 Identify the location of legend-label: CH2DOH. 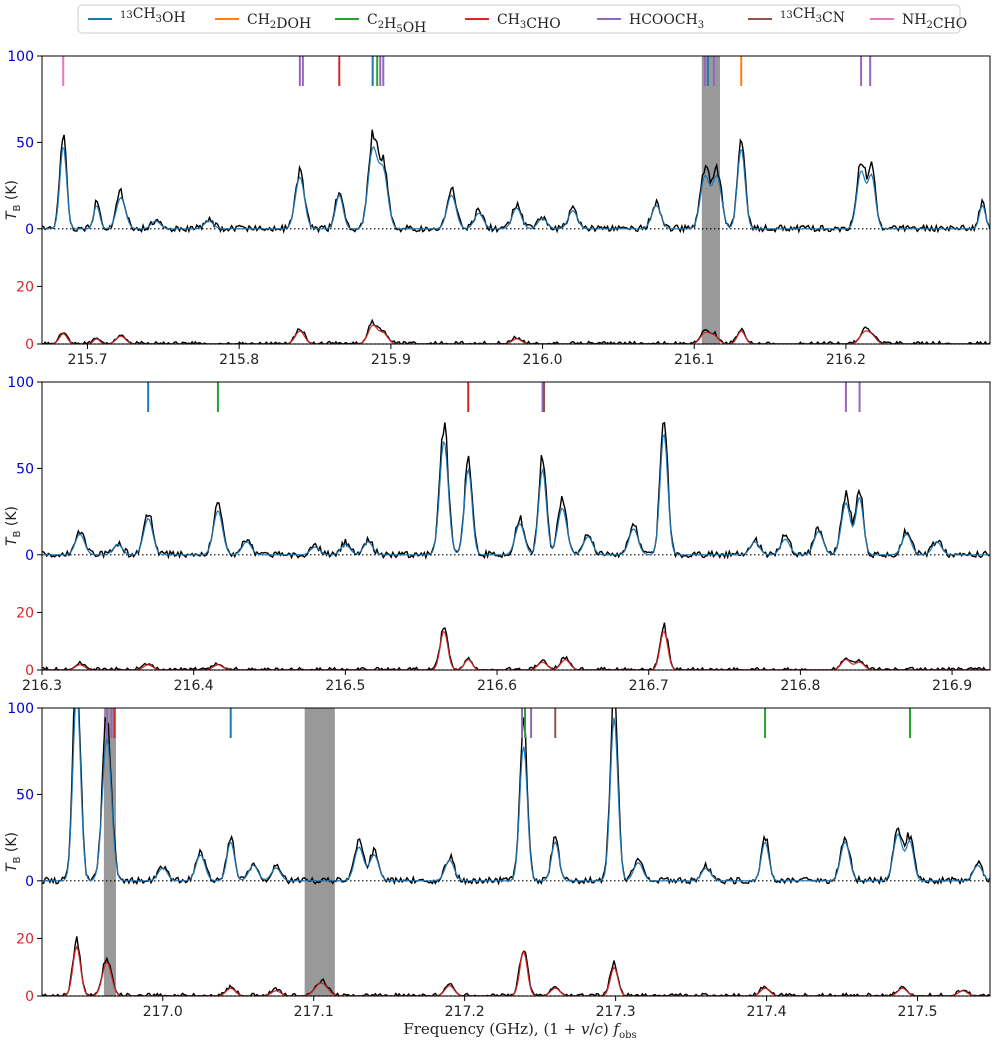
(279, 22).